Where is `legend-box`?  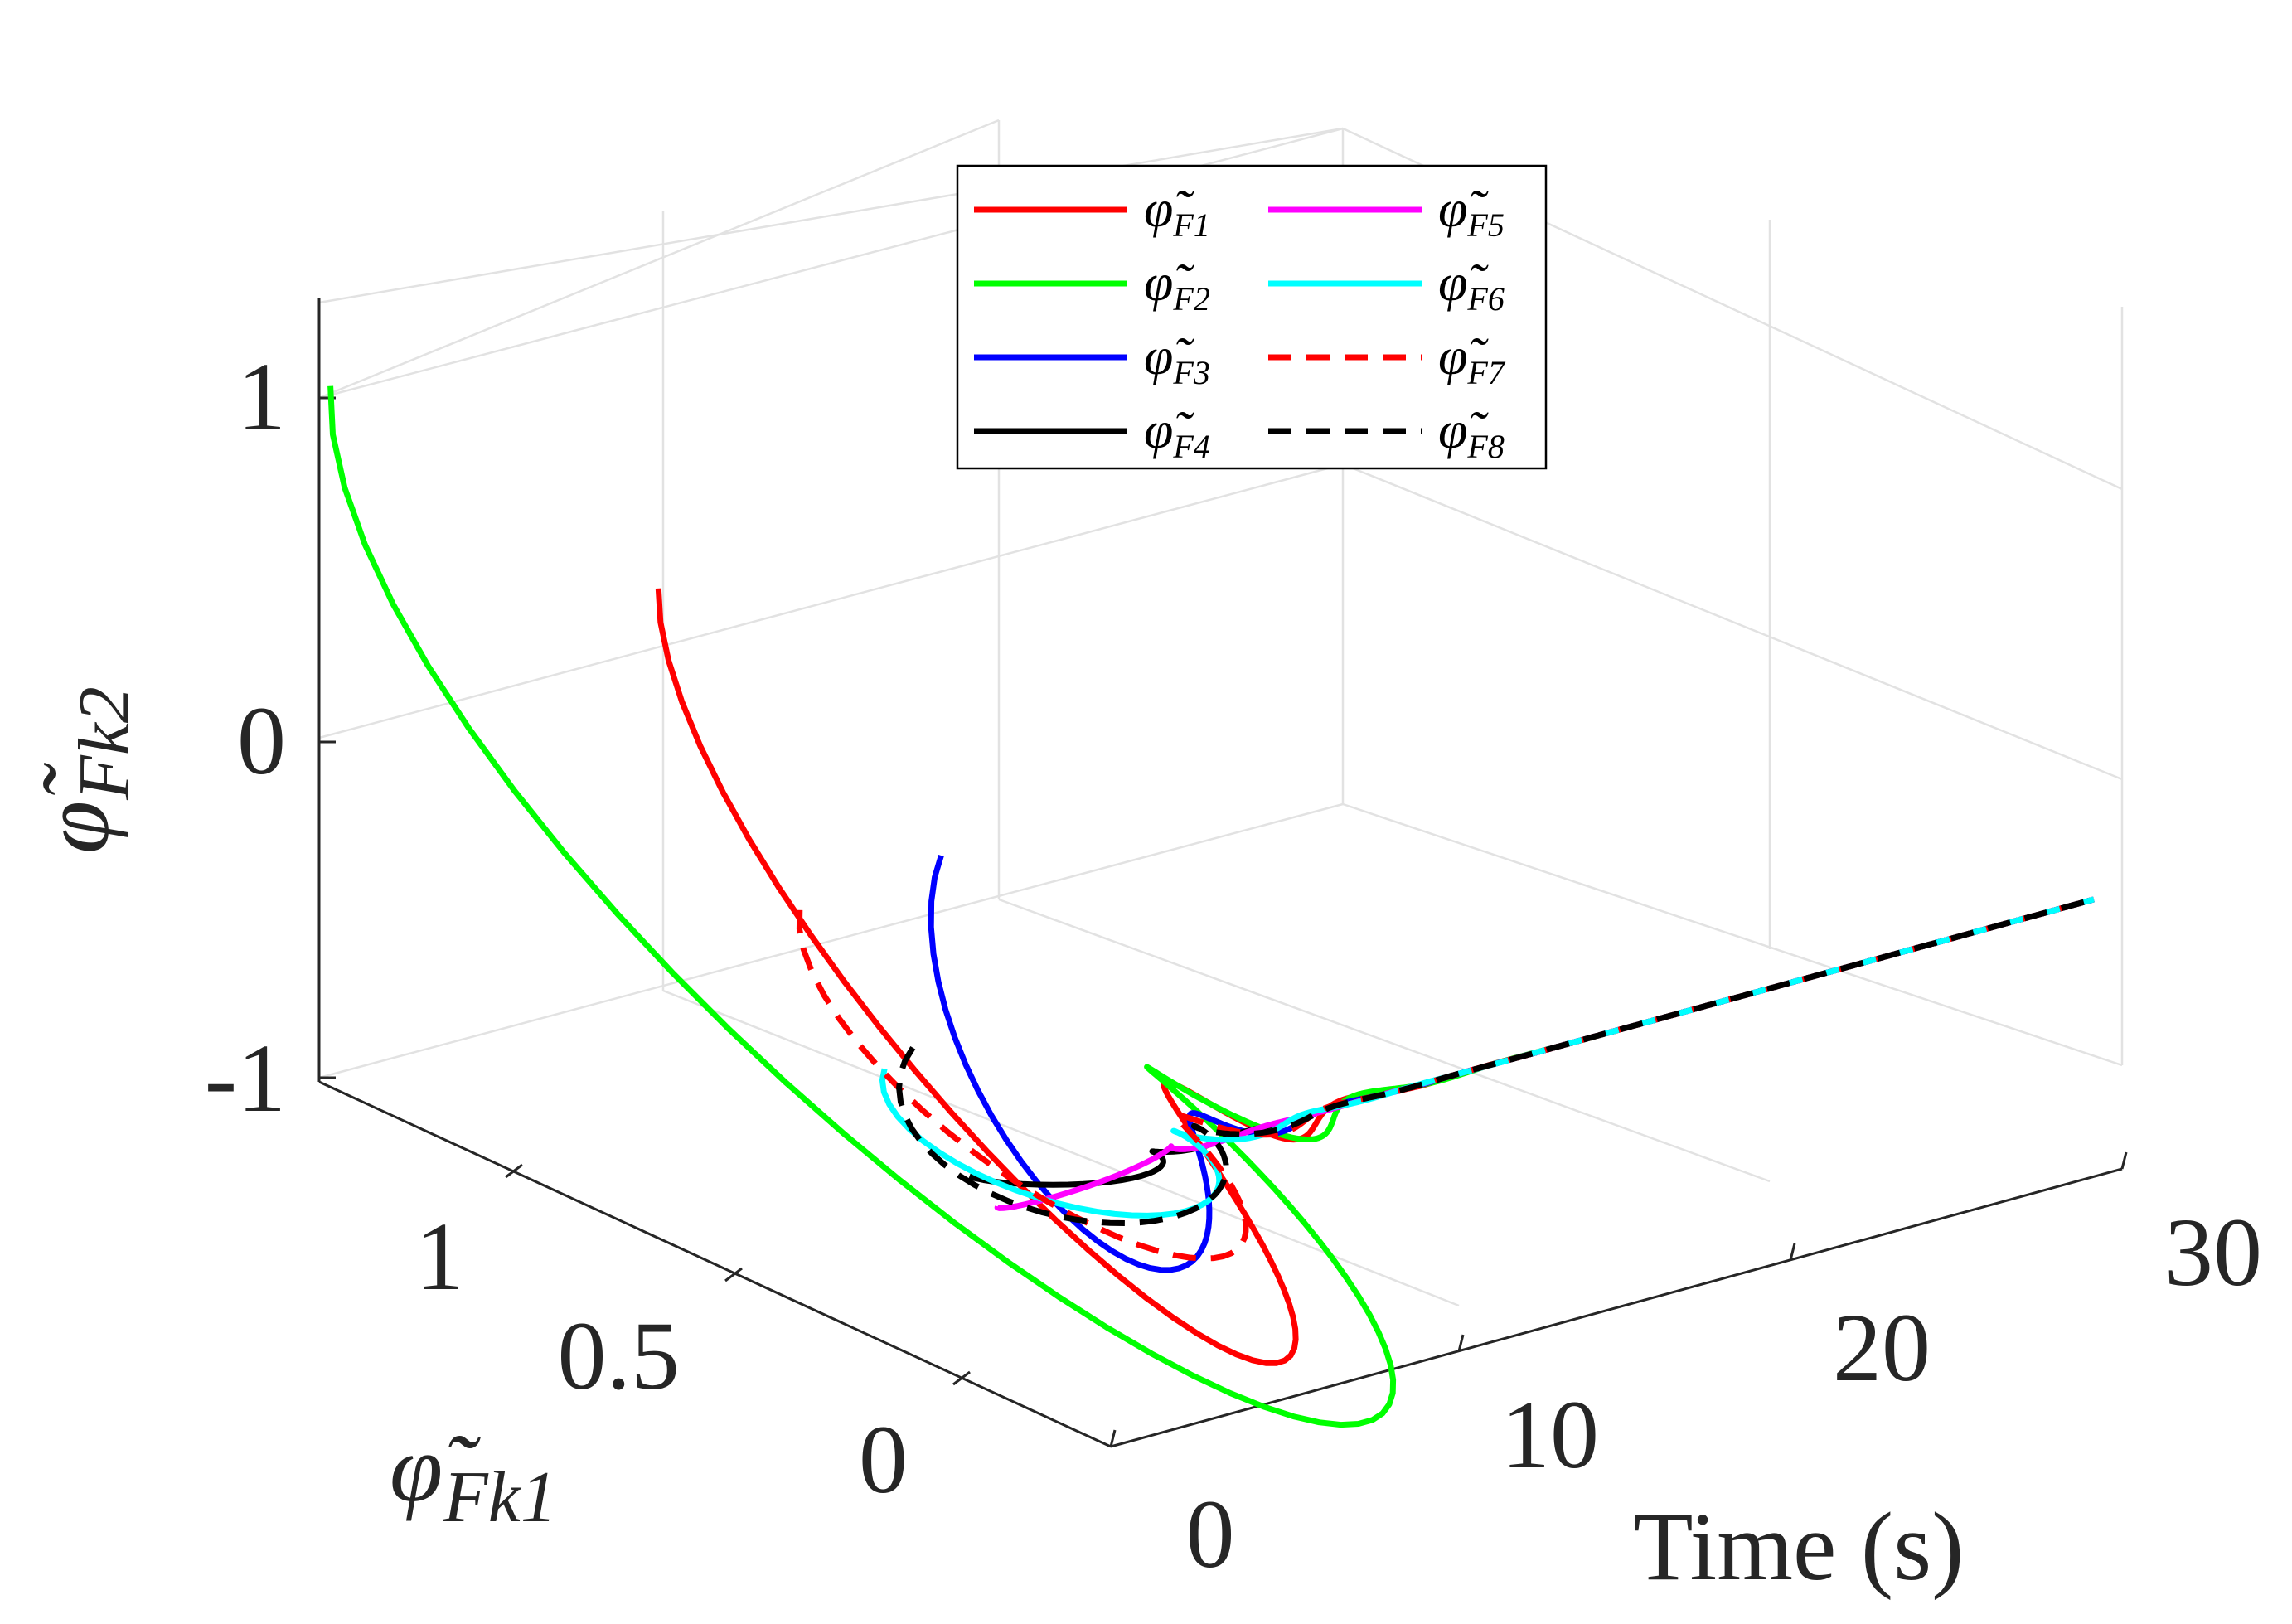
legend-box is located at coordinates (1252, 317).